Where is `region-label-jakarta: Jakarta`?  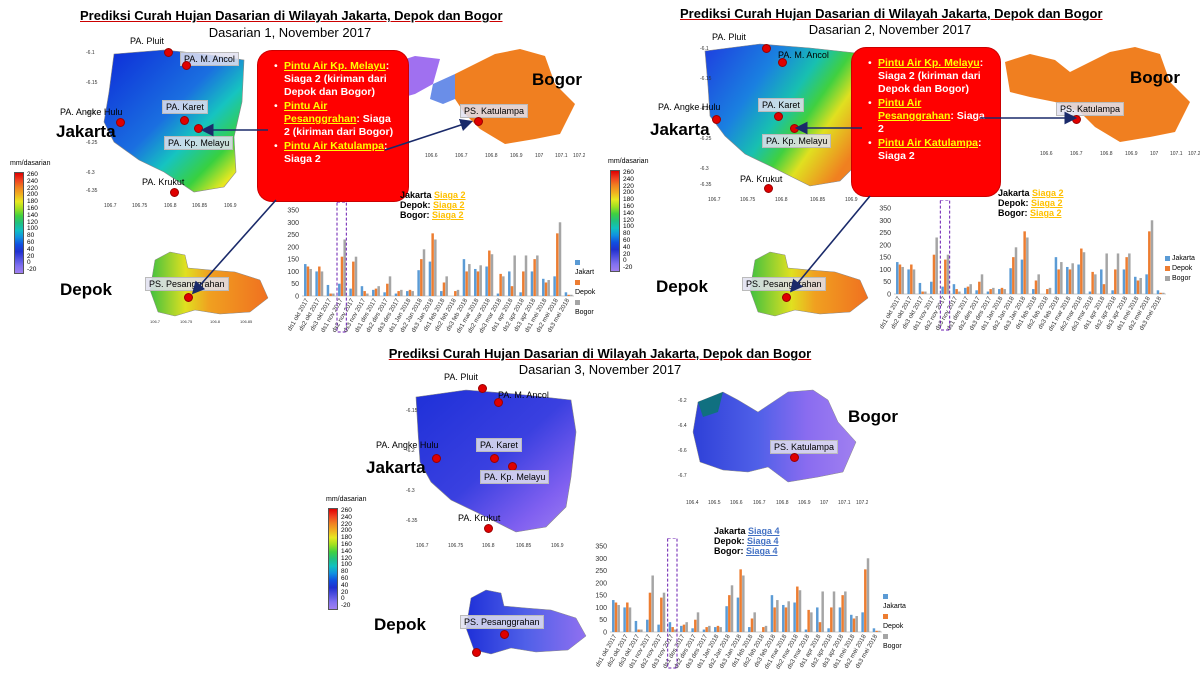 region-label-jakarta: Jakarta is located at coordinates (680, 129).